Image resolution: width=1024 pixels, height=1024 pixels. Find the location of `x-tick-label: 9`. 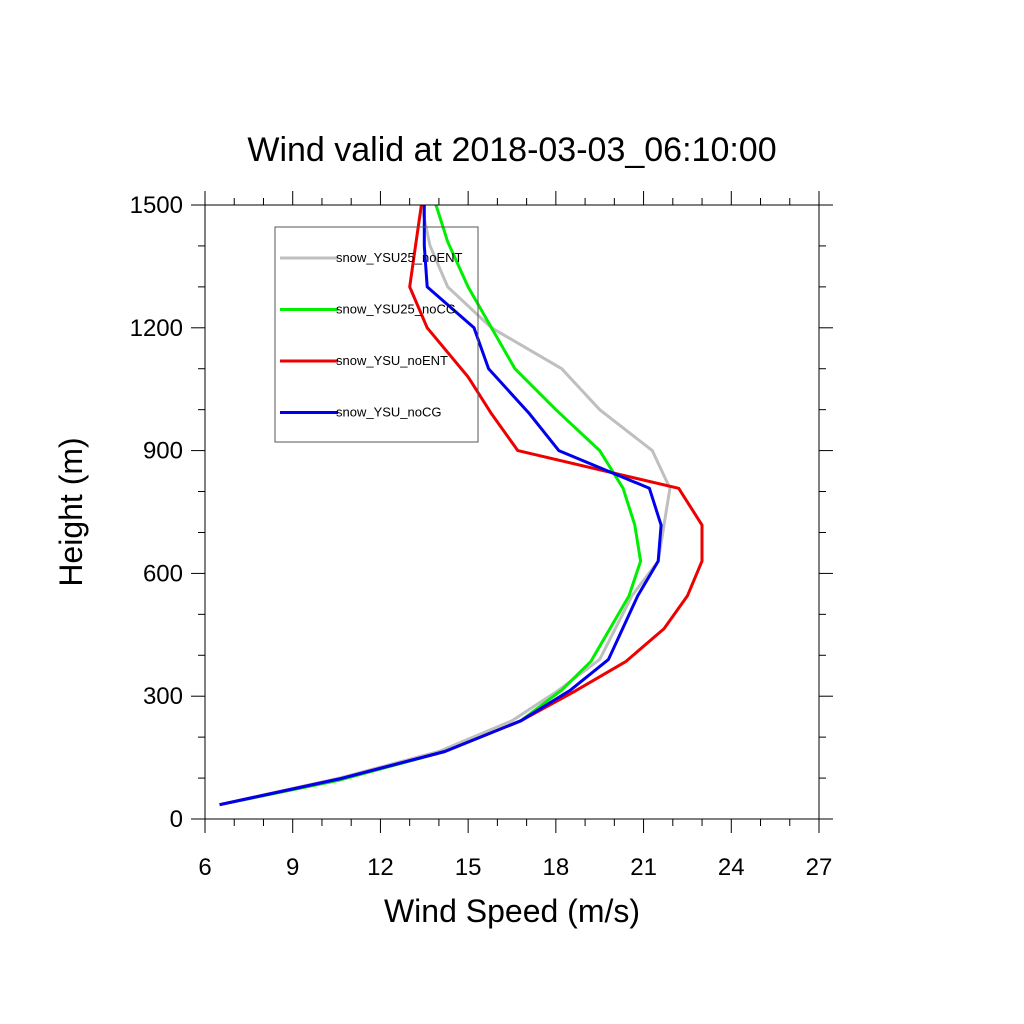

x-tick-label: 9 is located at coordinates (292, 867).